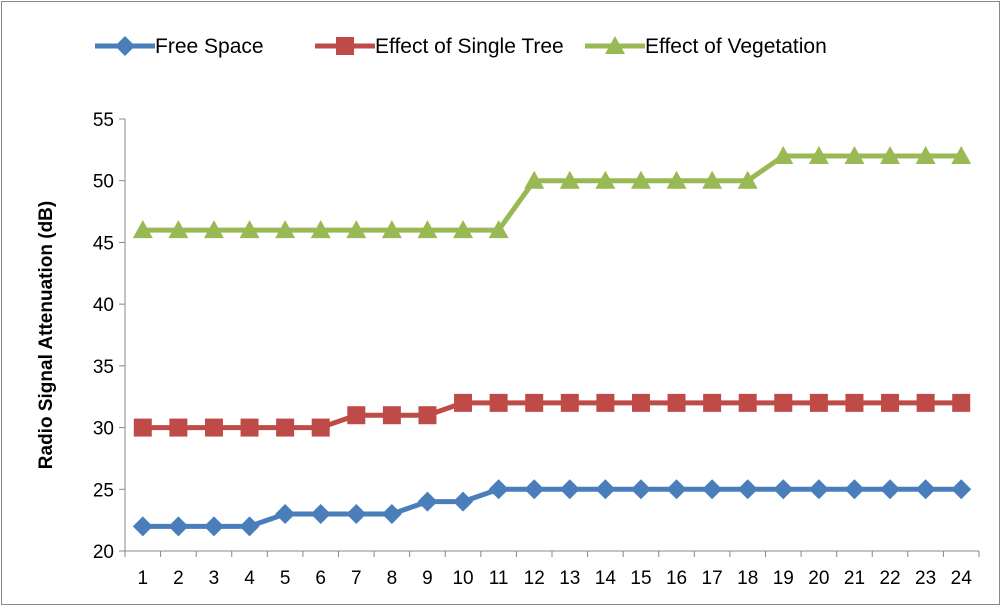 The height and width of the screenshot is (608, 1003). I want to click on x-tick-label: 19, so click(783, 578).